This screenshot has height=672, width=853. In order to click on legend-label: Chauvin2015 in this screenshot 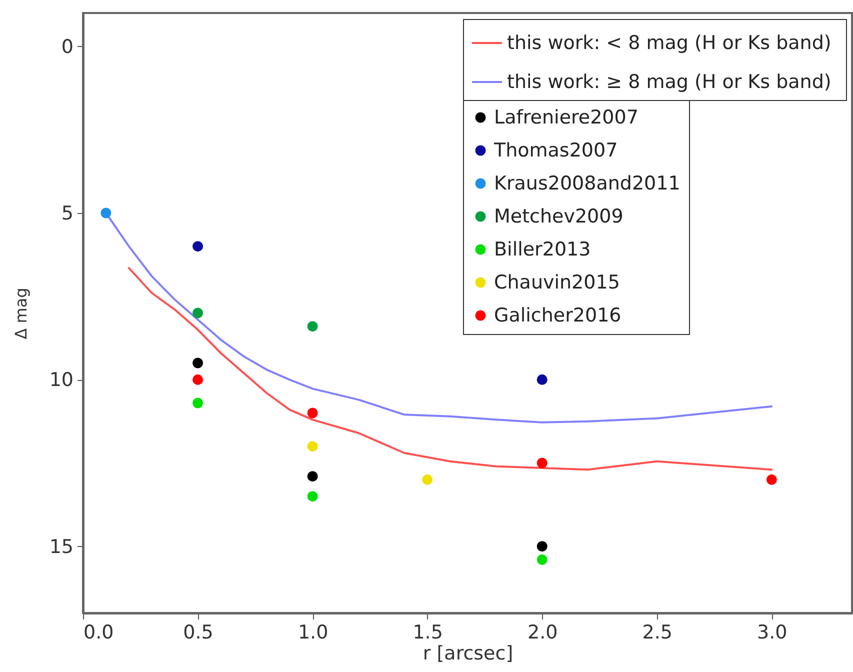, I will do `click(557, 283)`.